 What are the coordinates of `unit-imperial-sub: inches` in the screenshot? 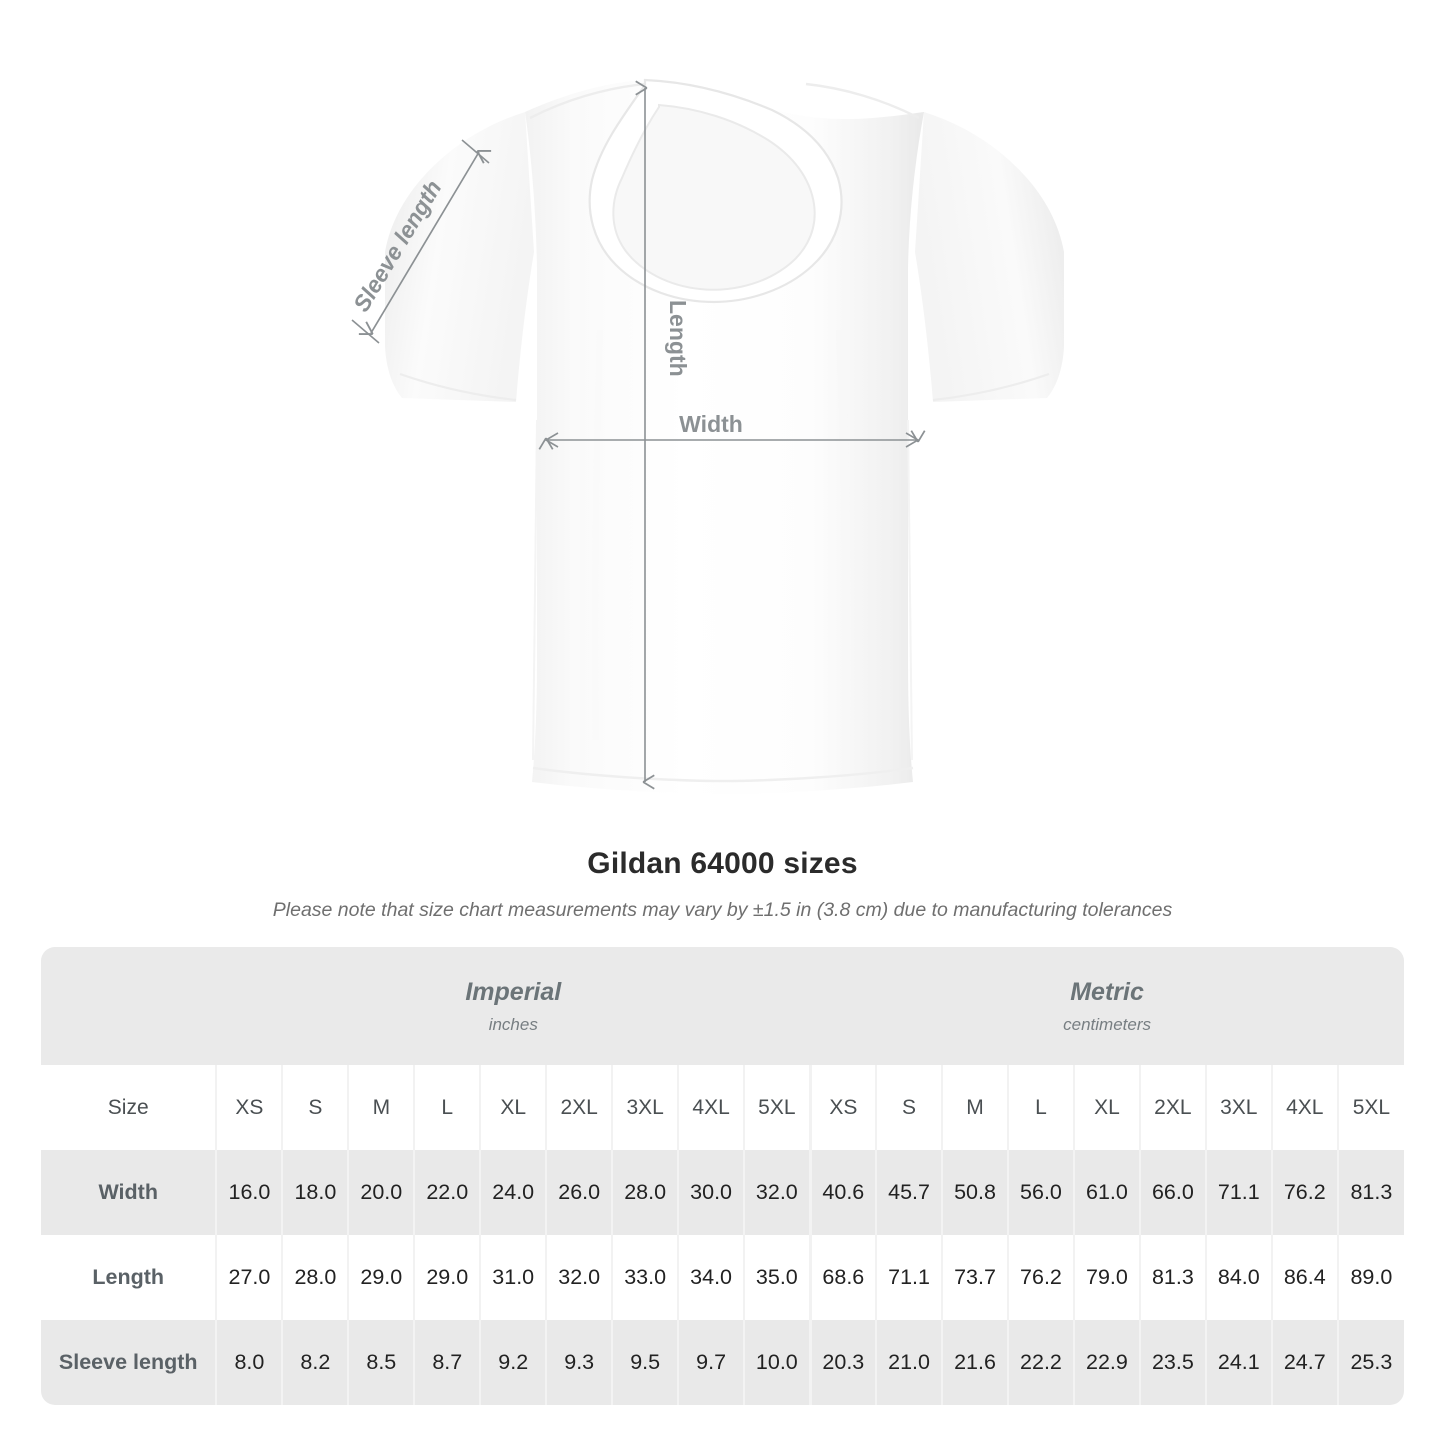 It's located at (513, 1024).